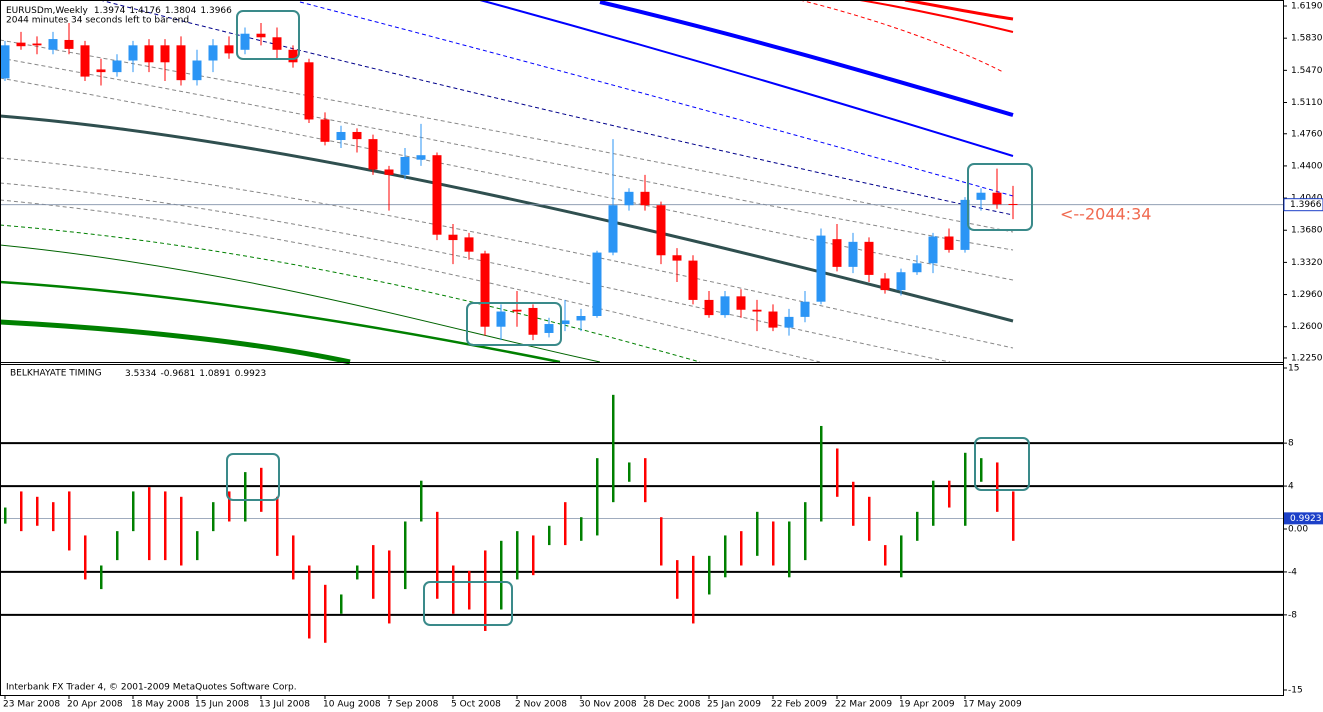 This screenshot has height=712, width=1323. Describe the element at coordinates (352, 705) in the screenshot. I see `x-tick-label: 10 Aug 2008` at that location.